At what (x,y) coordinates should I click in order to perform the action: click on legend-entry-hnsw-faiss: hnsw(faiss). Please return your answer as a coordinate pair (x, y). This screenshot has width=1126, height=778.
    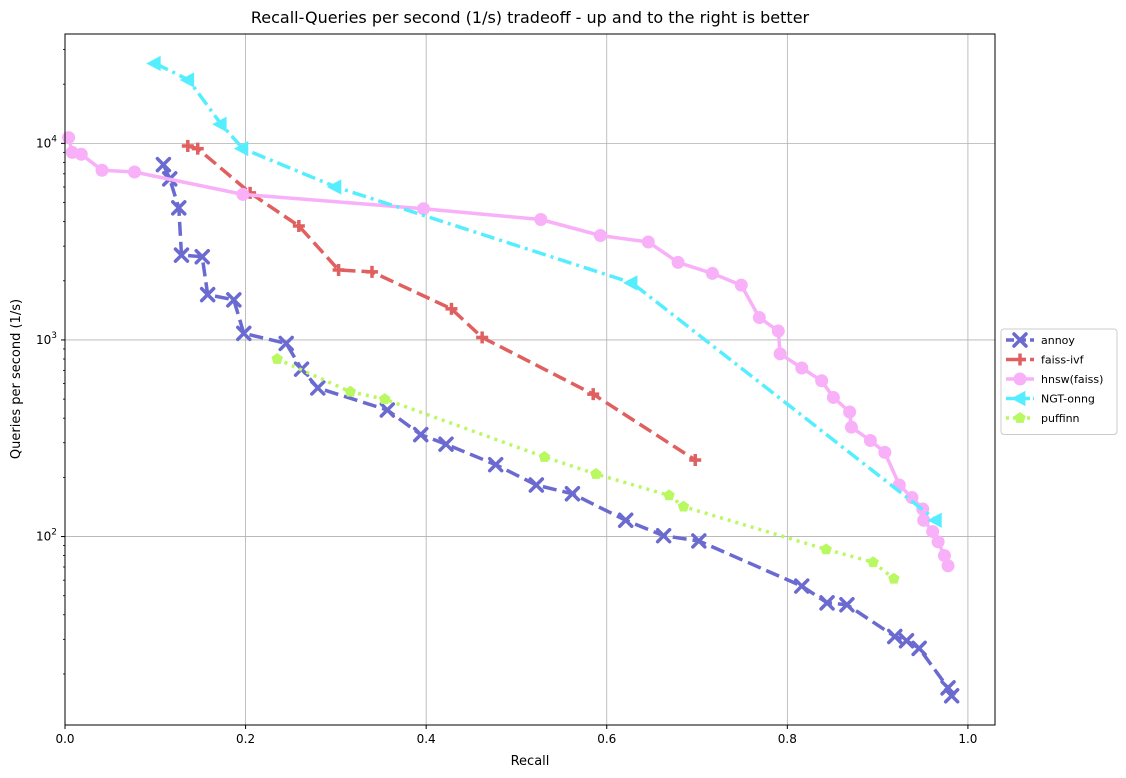
    Looking at the image, I should click on (1054, 379).